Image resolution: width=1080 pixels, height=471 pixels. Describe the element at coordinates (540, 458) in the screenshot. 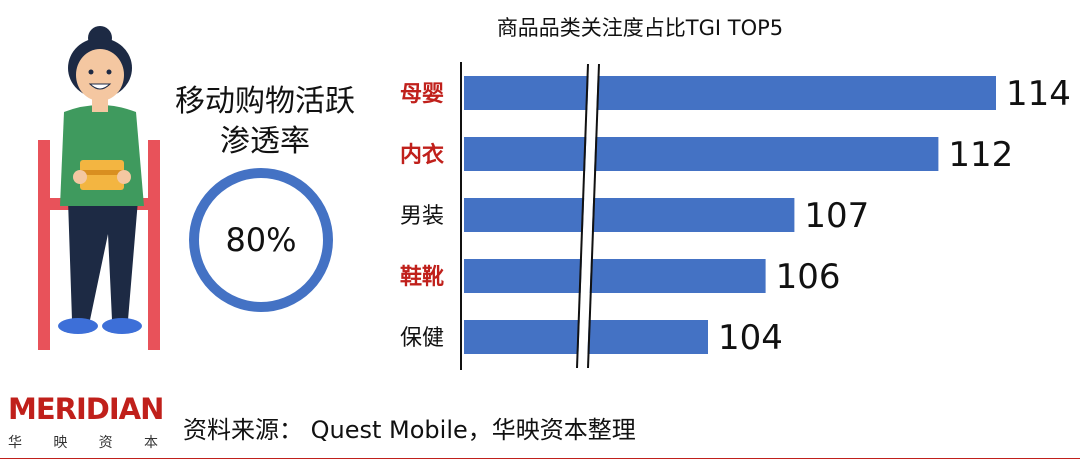

I see `footer-divider` at that location.